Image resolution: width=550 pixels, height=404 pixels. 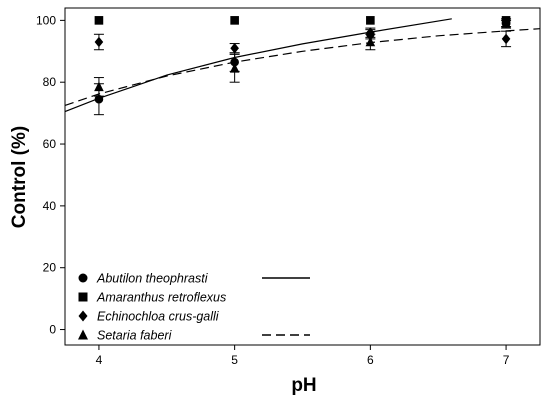 What do you see at coordinates (158, 317) in the screenshot?
I see `legend-label-2: Echinochloa crus-galli` at bounding box center [158, 317].